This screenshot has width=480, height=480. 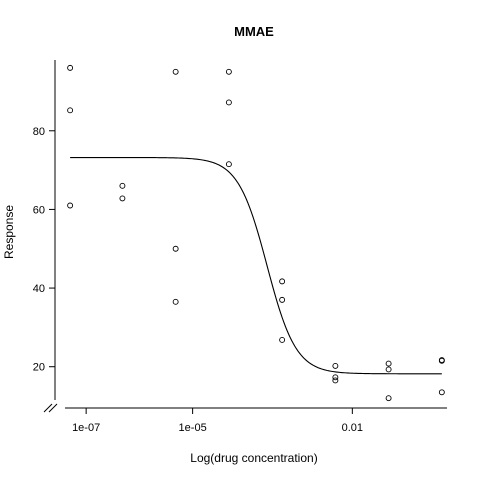 I want to click on x-tick-label-2: 0.01, so click(x=352, y=428).